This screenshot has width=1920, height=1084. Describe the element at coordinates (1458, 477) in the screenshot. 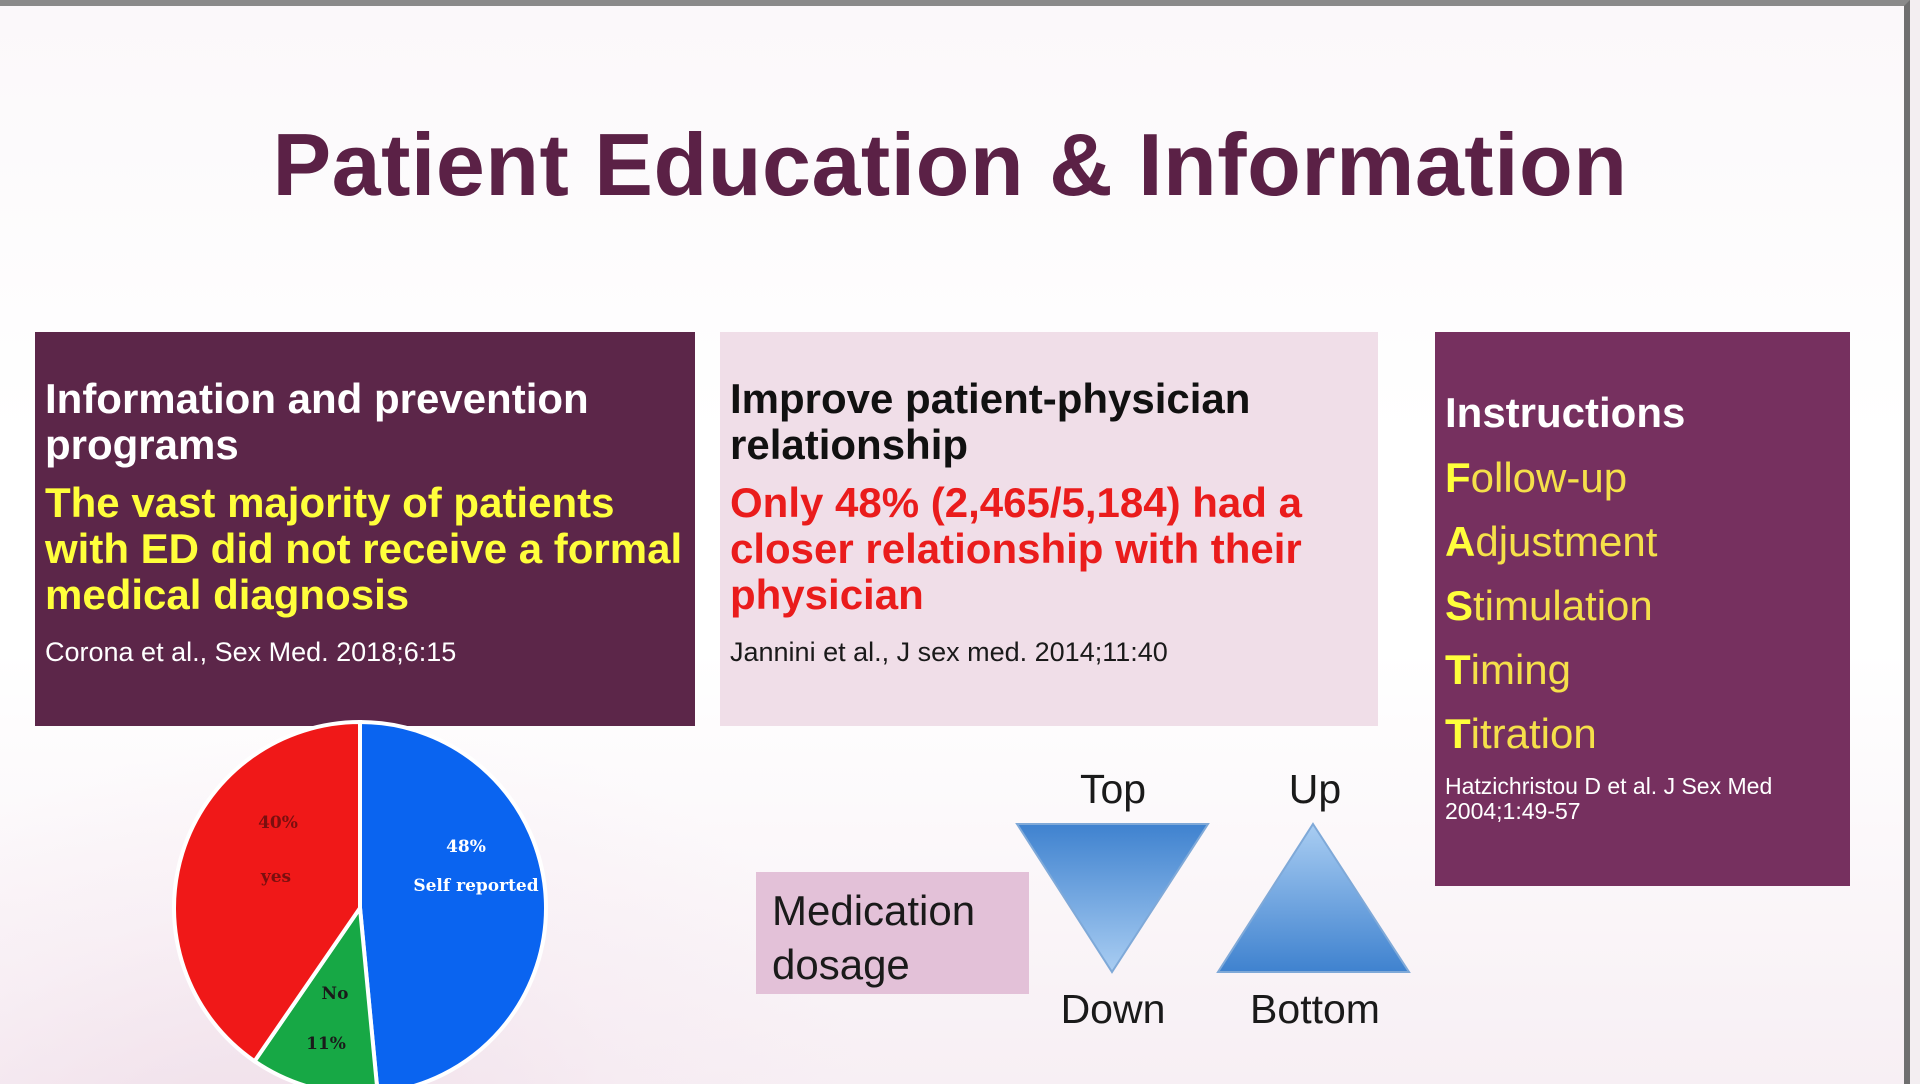

I see `instructions-item-initial: F` at that location.